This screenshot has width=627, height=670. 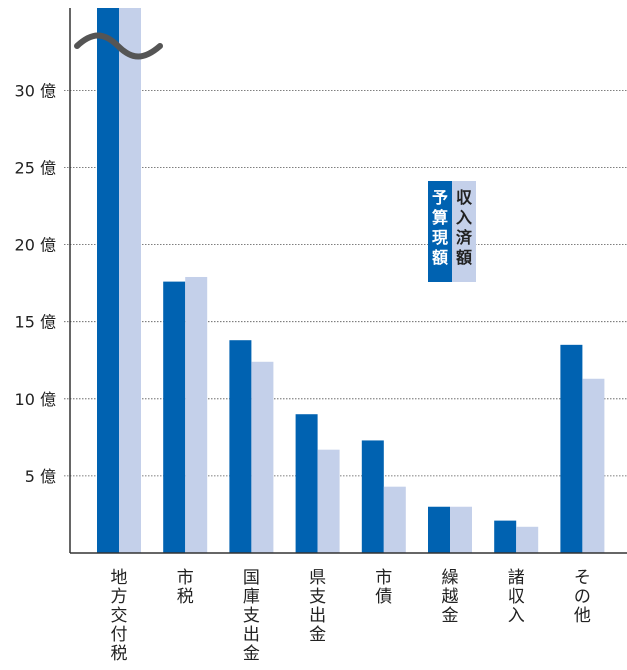 I want to click on category-label: 地方交付税, so click(x=119, y=616).